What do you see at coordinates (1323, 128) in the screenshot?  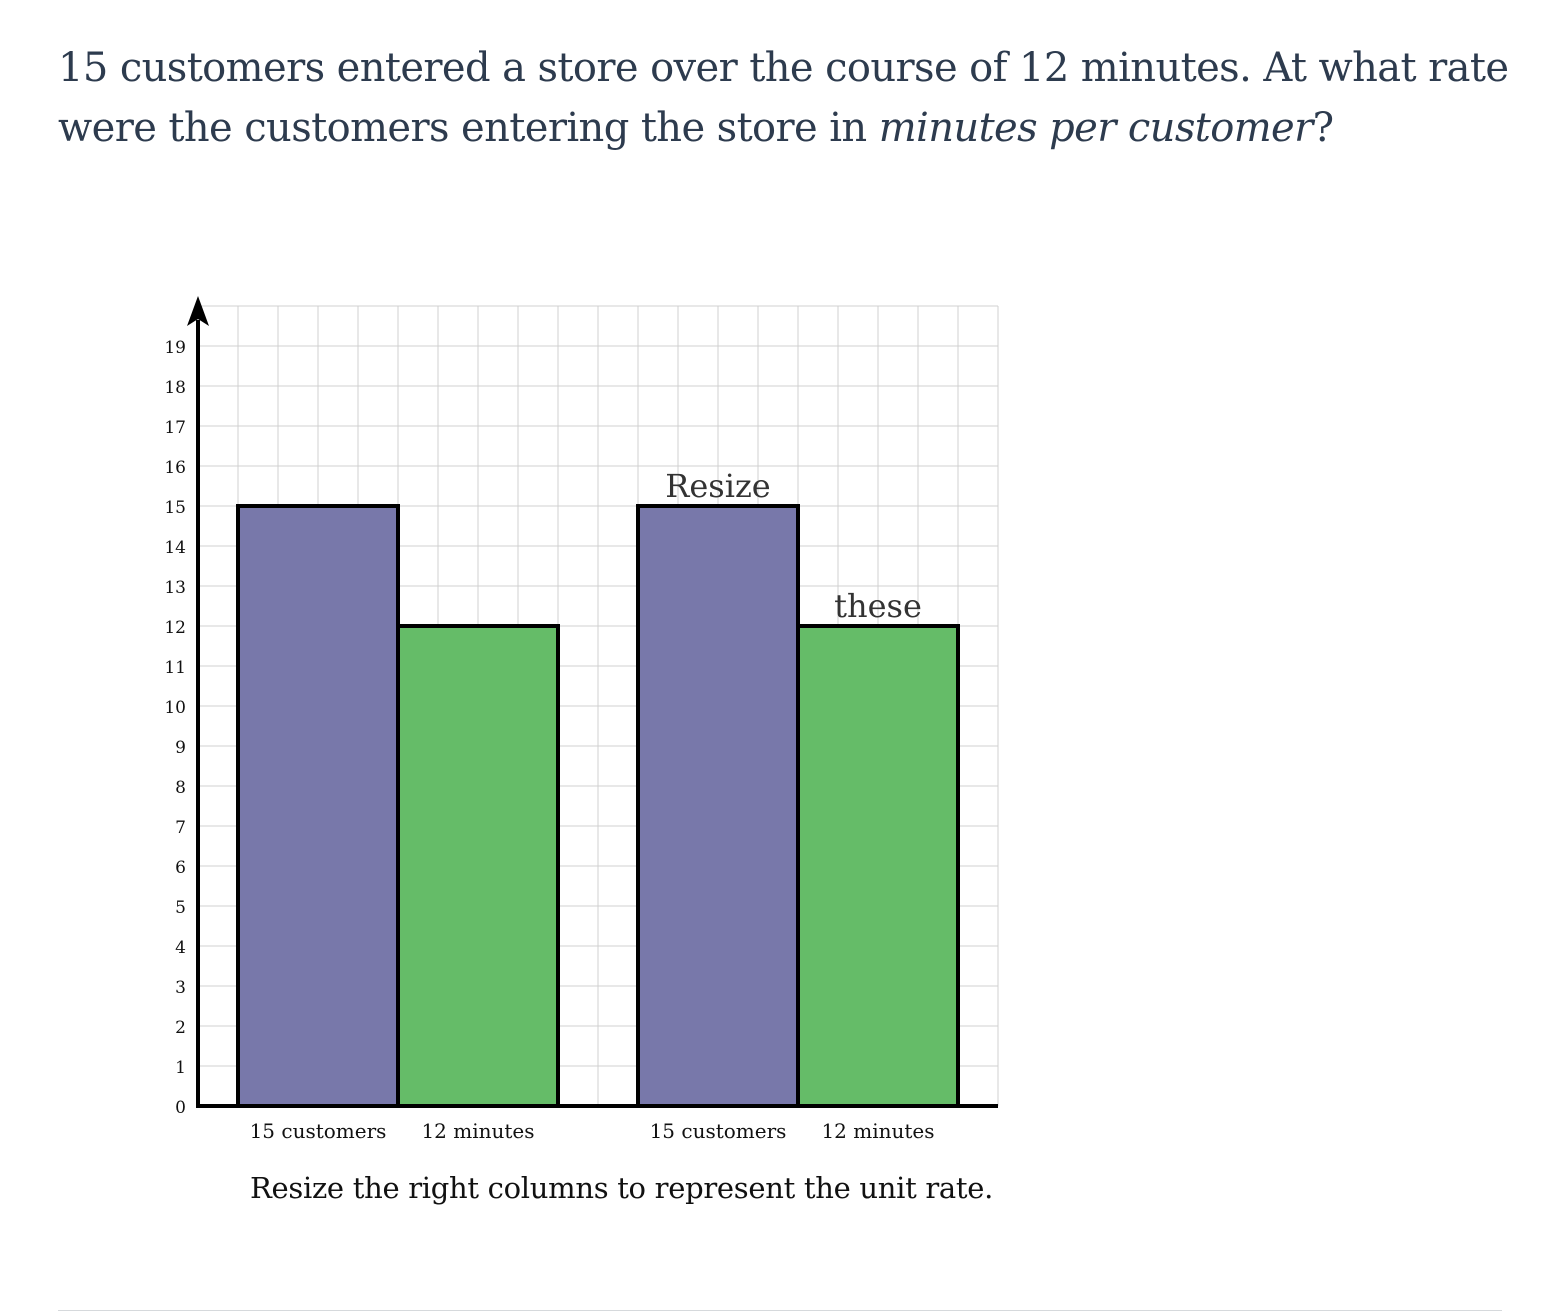 I see `question-text-end: ?` at bounding box center [1323, 128].